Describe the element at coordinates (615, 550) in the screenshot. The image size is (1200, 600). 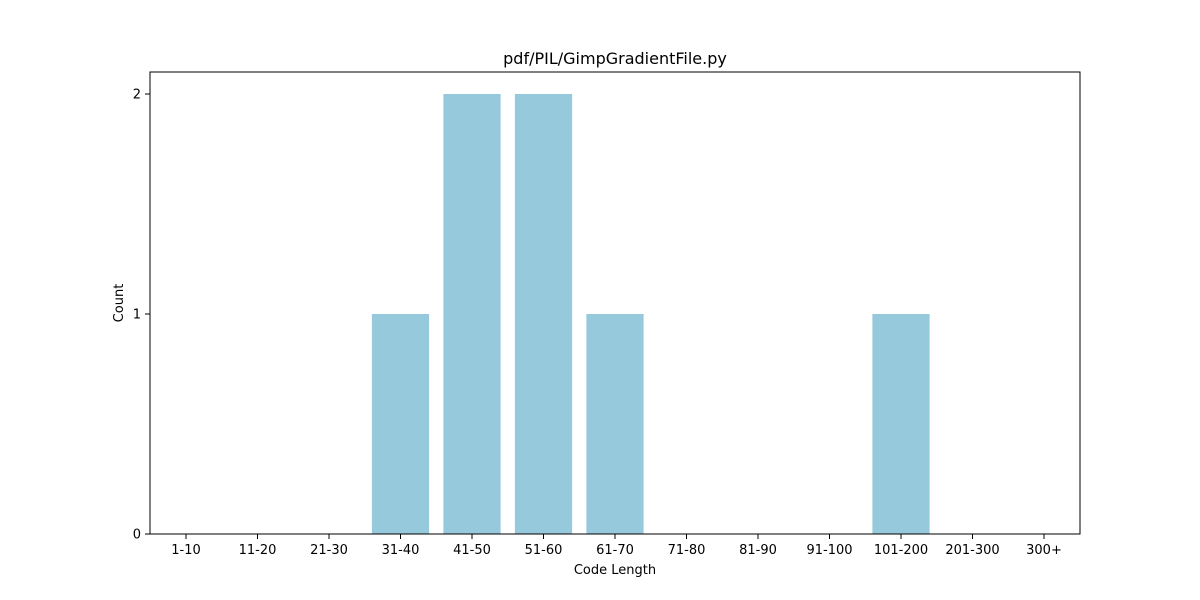
I see `x-tick-label: 61-70` at that location.